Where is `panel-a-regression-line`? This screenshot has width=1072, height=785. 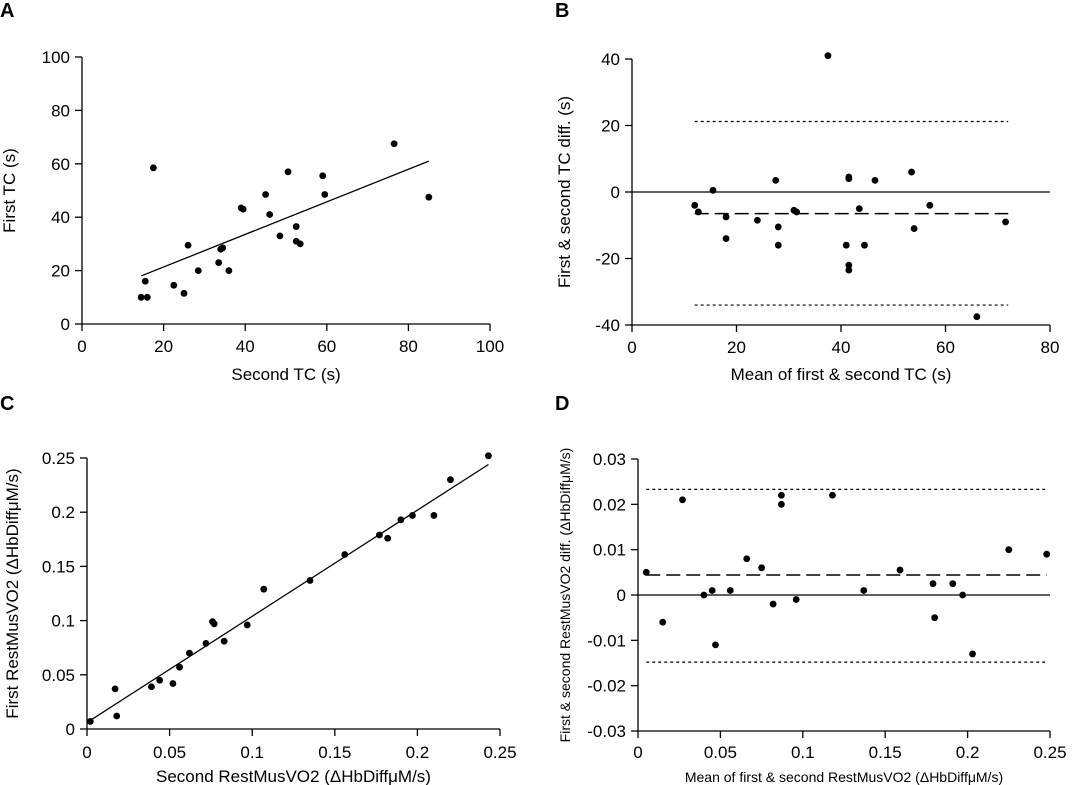
panel-a-regression-line is located at coordinates (285, 218).